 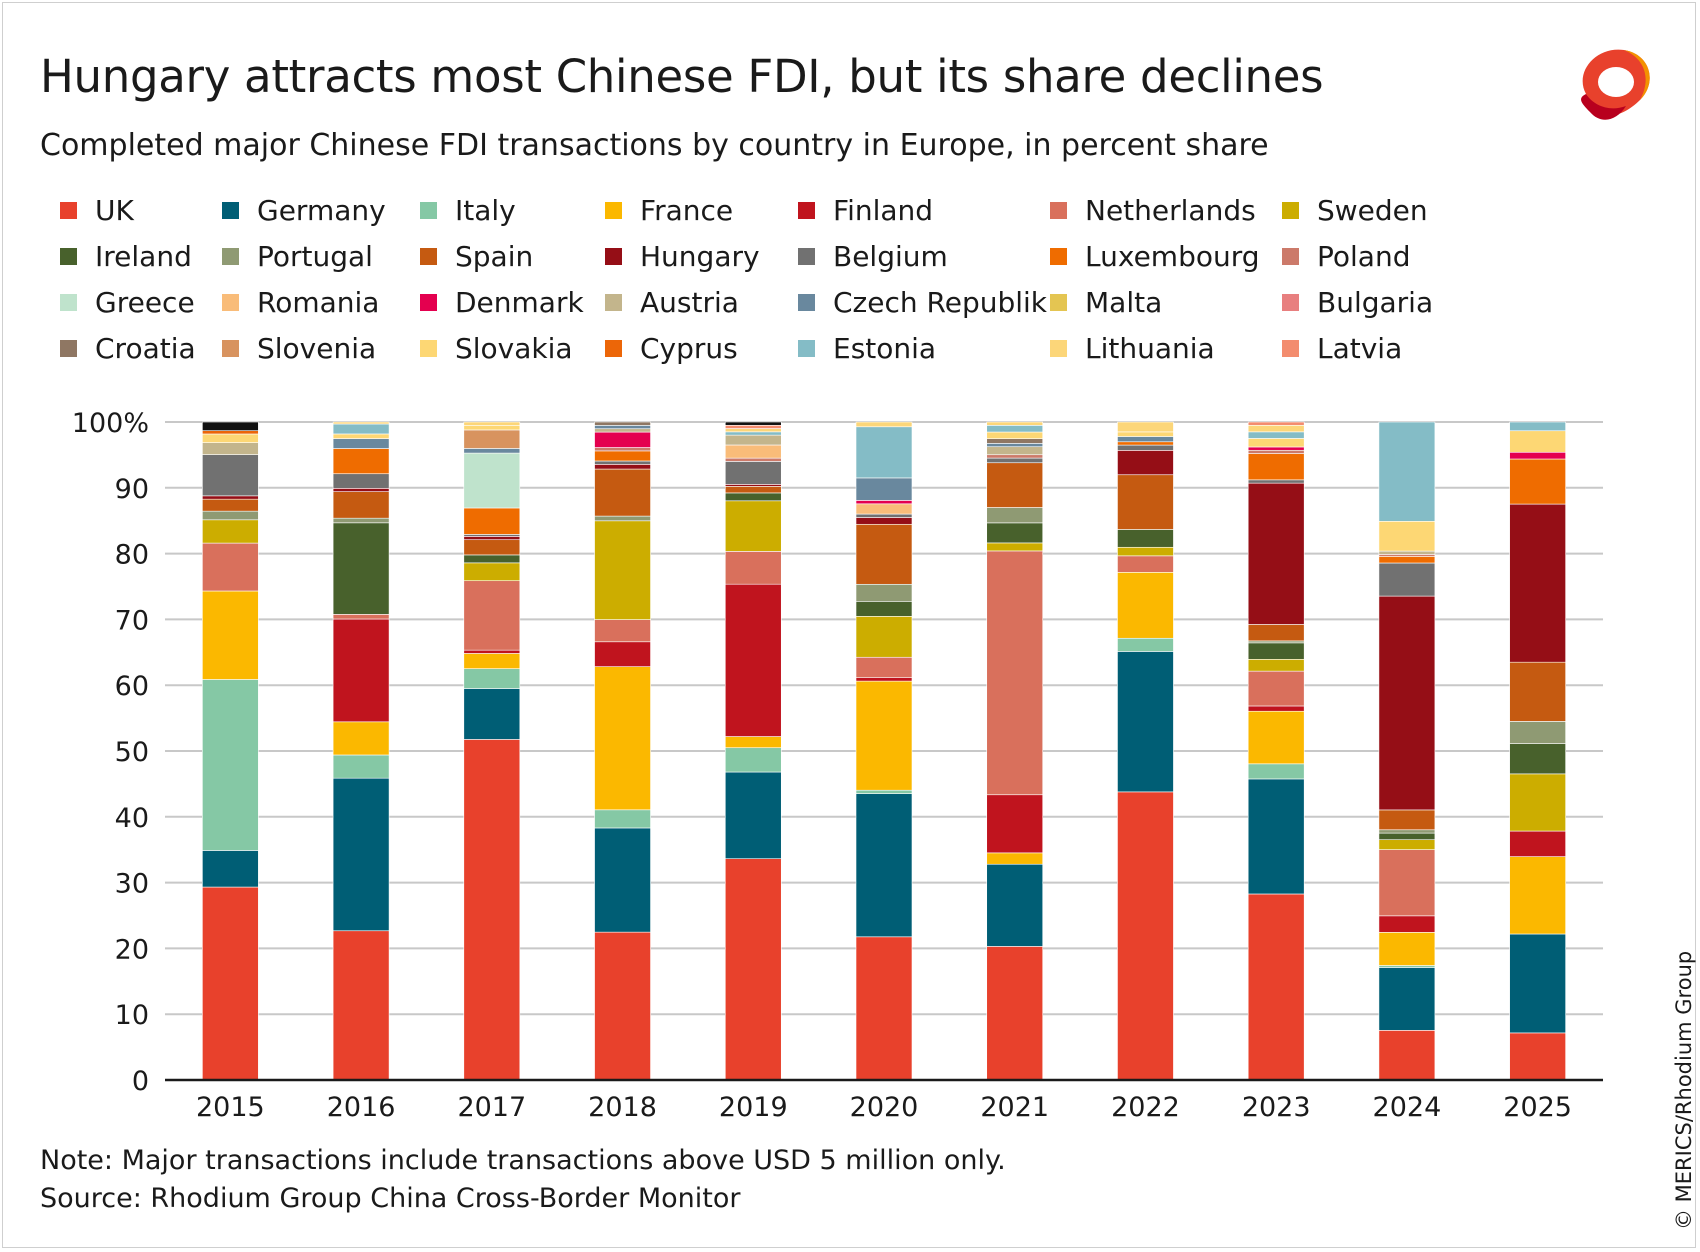 What do you see at coordinates (1407, 560) in the screenshot?
I see `bar-segment-luxembourg-2024` at bounding box center [1407, 560].